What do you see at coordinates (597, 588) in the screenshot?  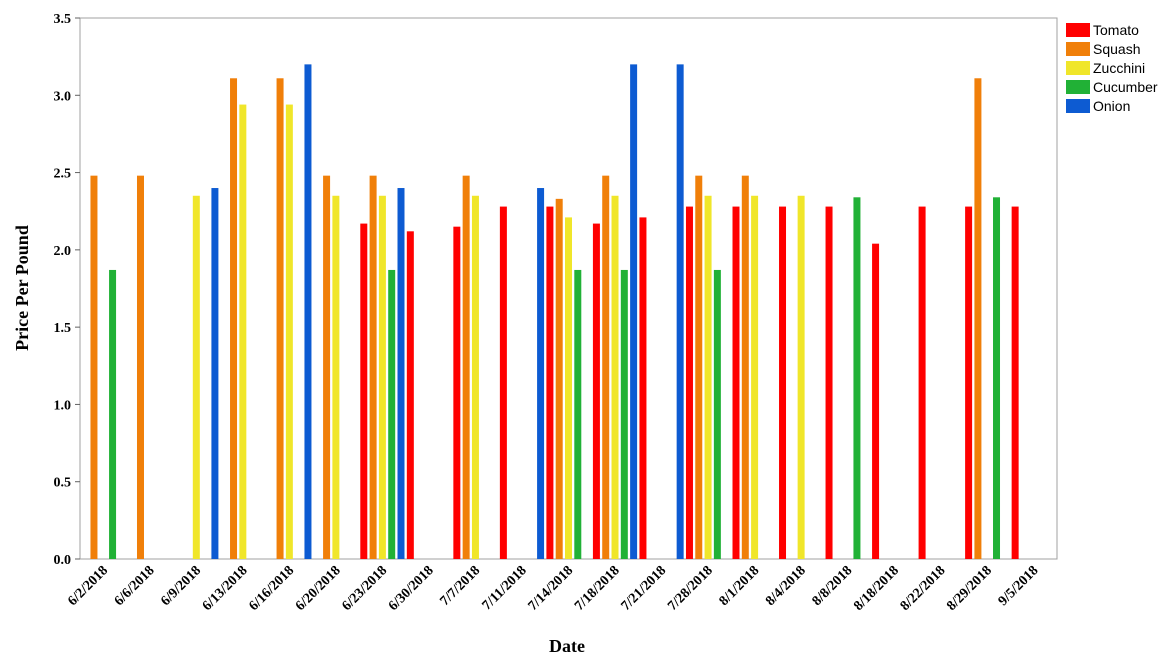 I see `x-tick-label: 7/18/2018` at bounding box center [597, 588].